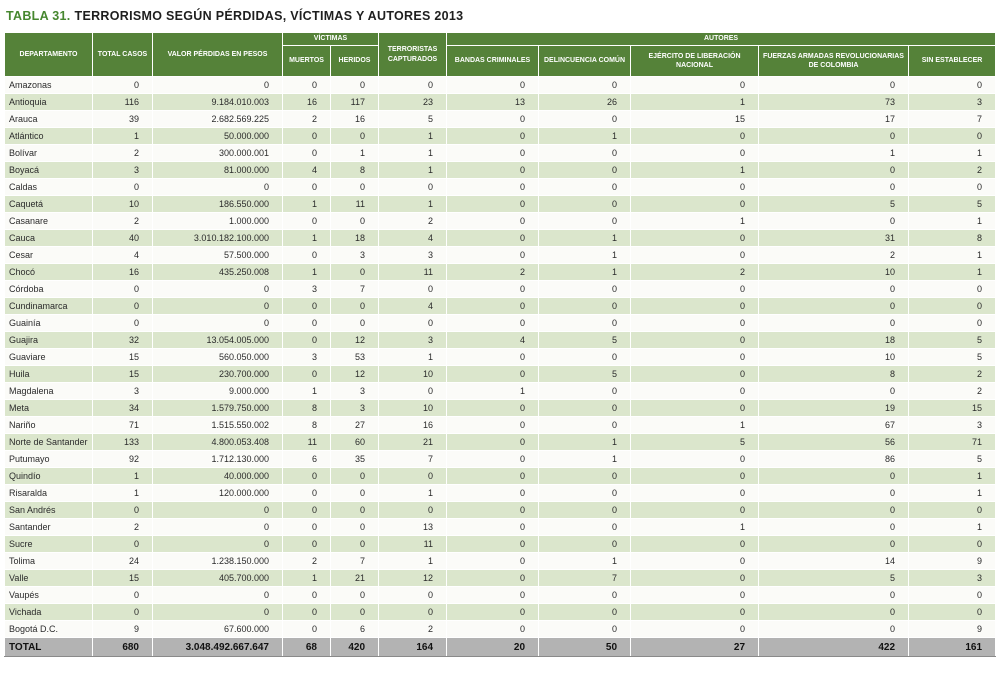 This screenshot has height=682, width=997. Describe the element at coordinates (500, 595) in the screenshot. I see `table-row: Vaupés 0 0 0 0 0 0 0 0 0 0` at that location.